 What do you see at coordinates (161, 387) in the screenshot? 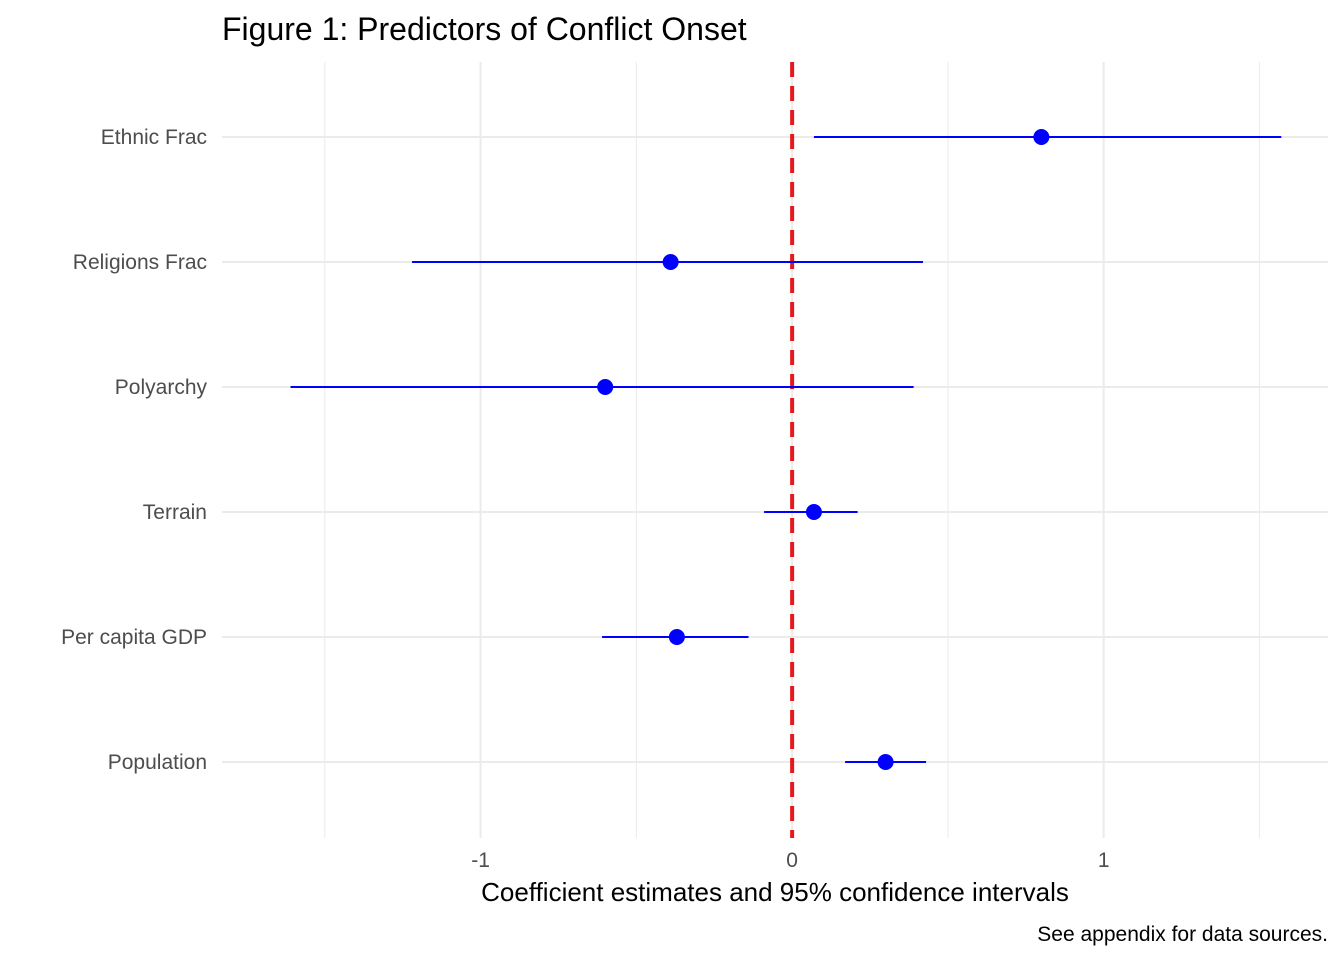
I see `y-tick-label: Polyarchy` at bounding box center [161, 387].